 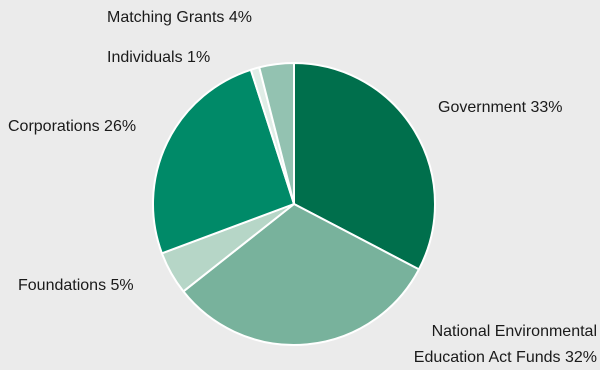 I want to click on label-matching-grants: Matching Grants 4%, so click(x=179, y=17).